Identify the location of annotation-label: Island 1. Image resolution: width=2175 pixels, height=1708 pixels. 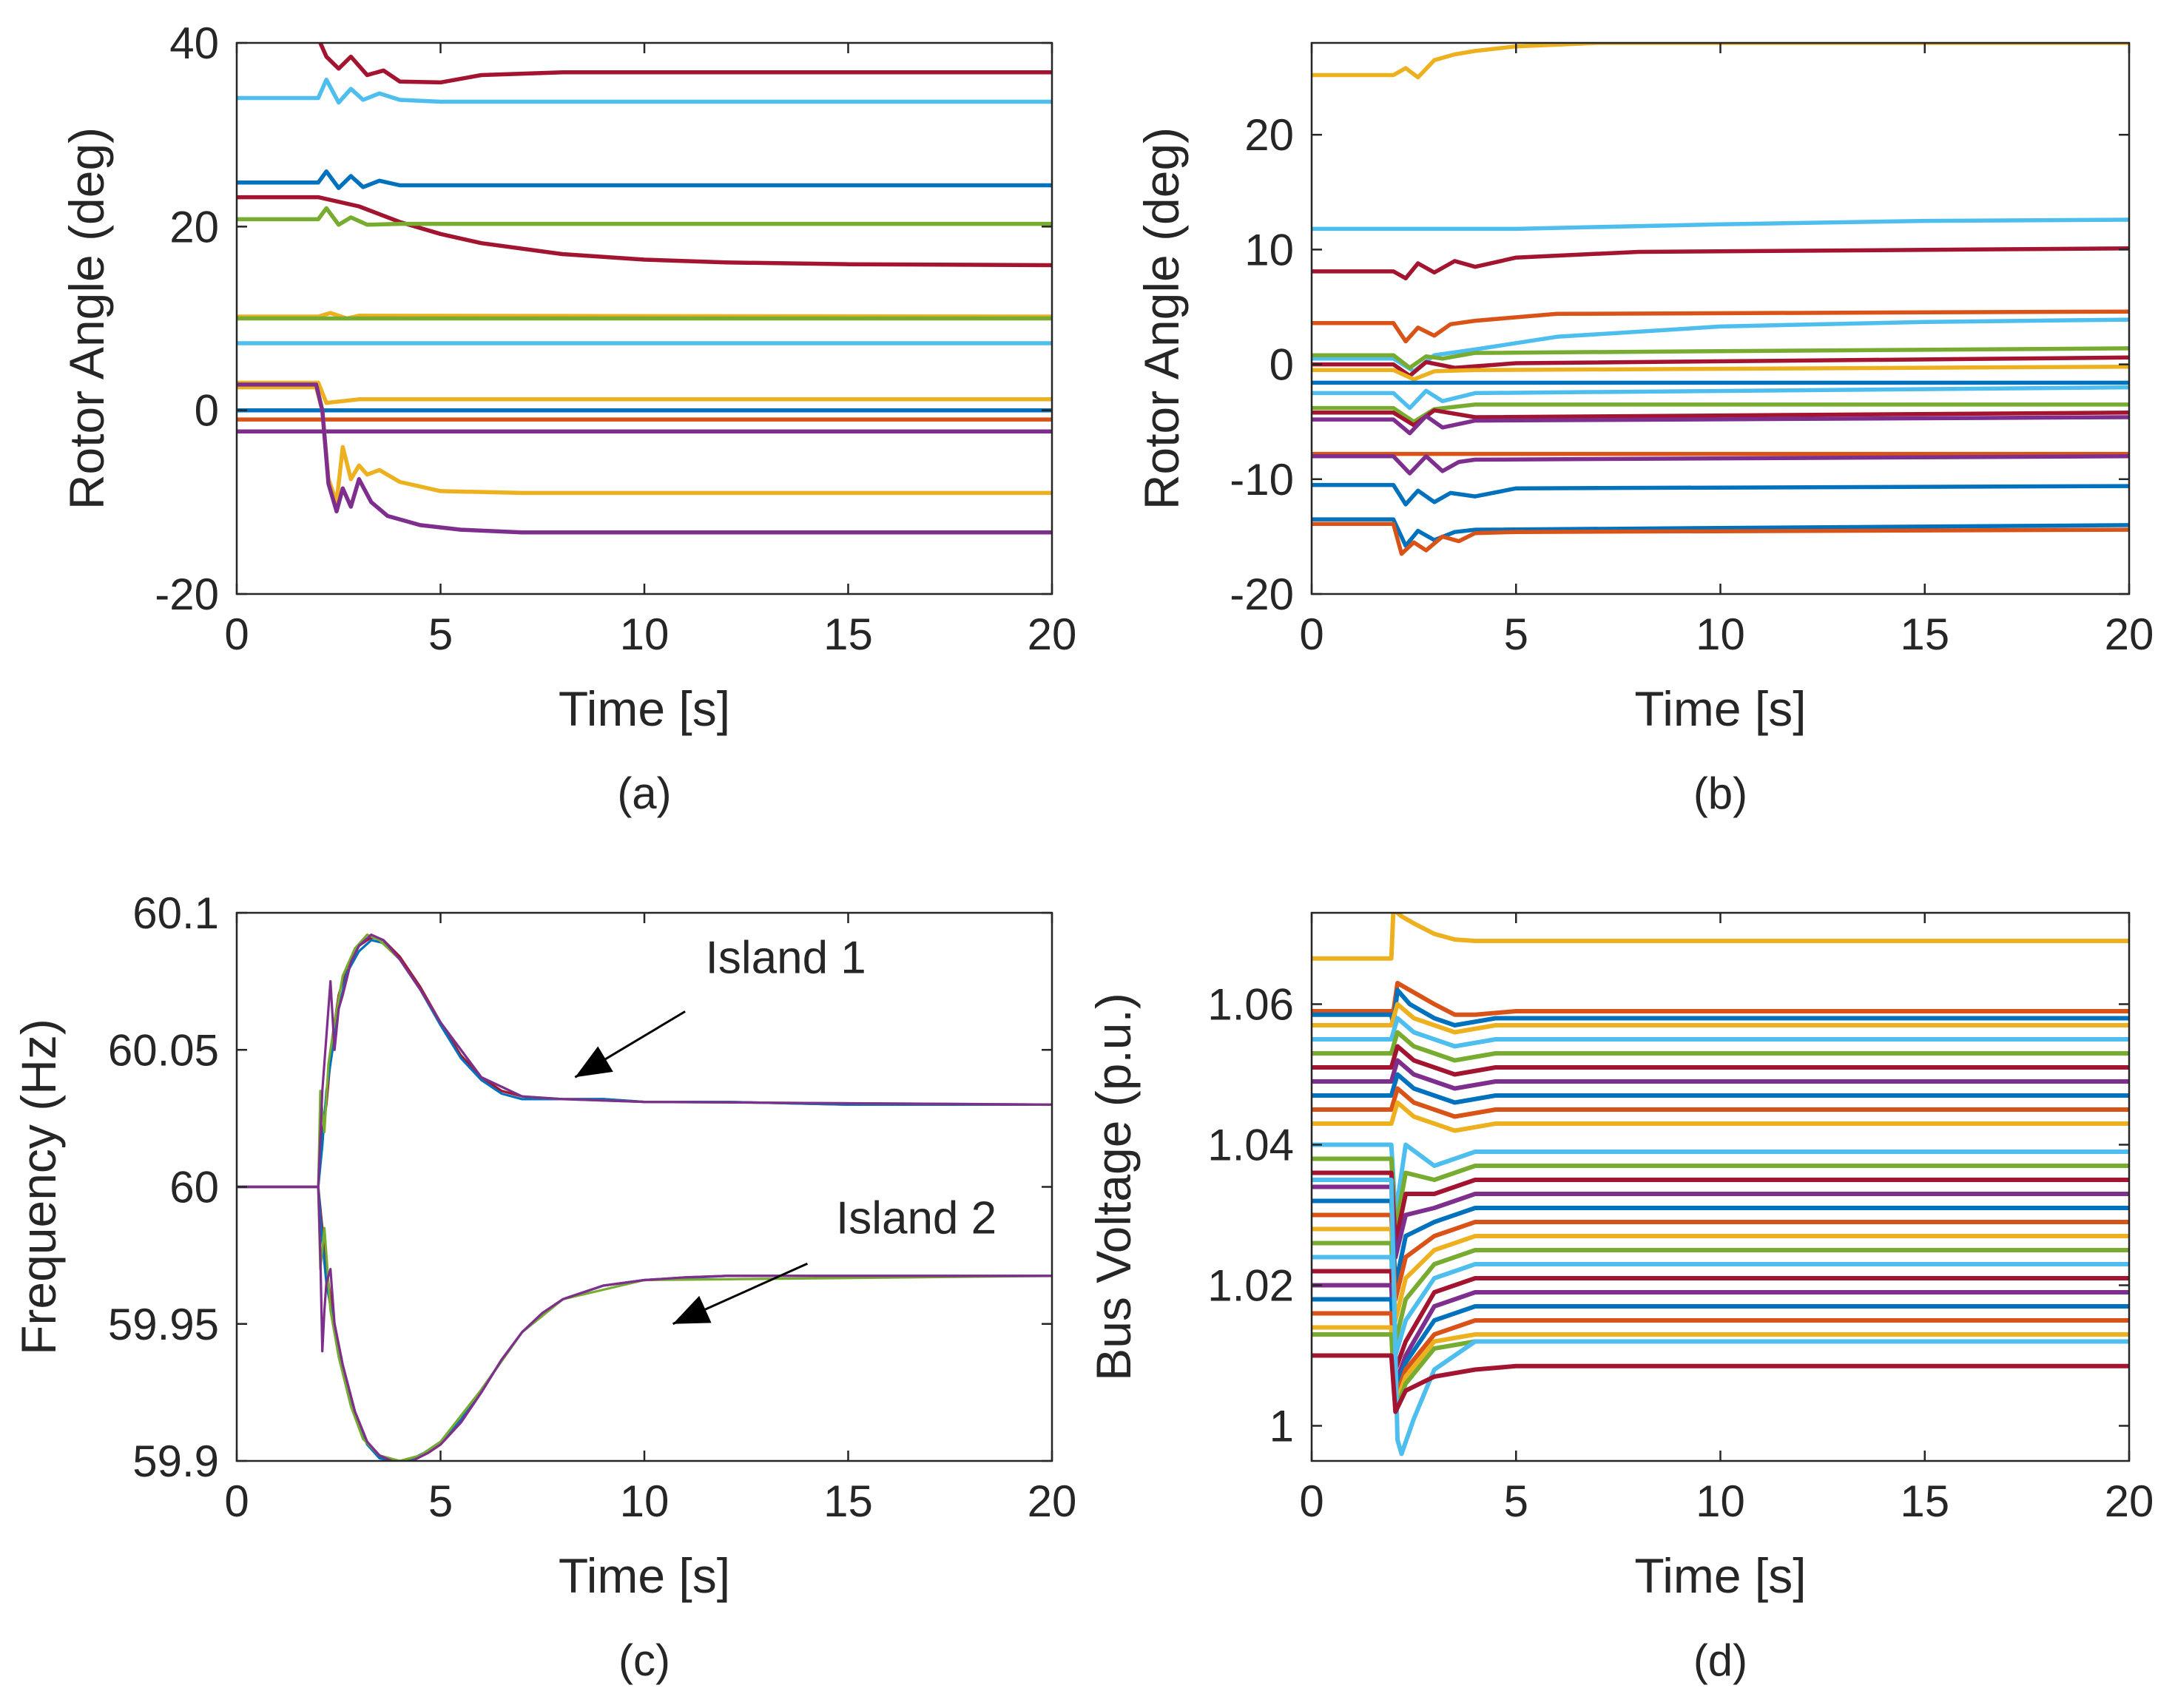
(786, 959).